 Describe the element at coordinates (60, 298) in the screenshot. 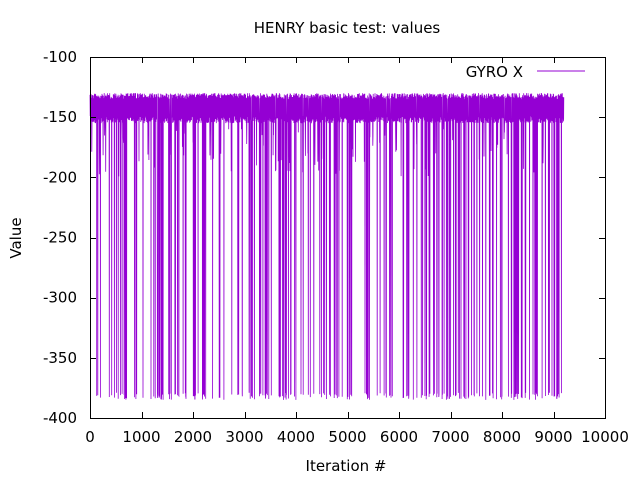

I see `y-tick-label: -300` at that location.